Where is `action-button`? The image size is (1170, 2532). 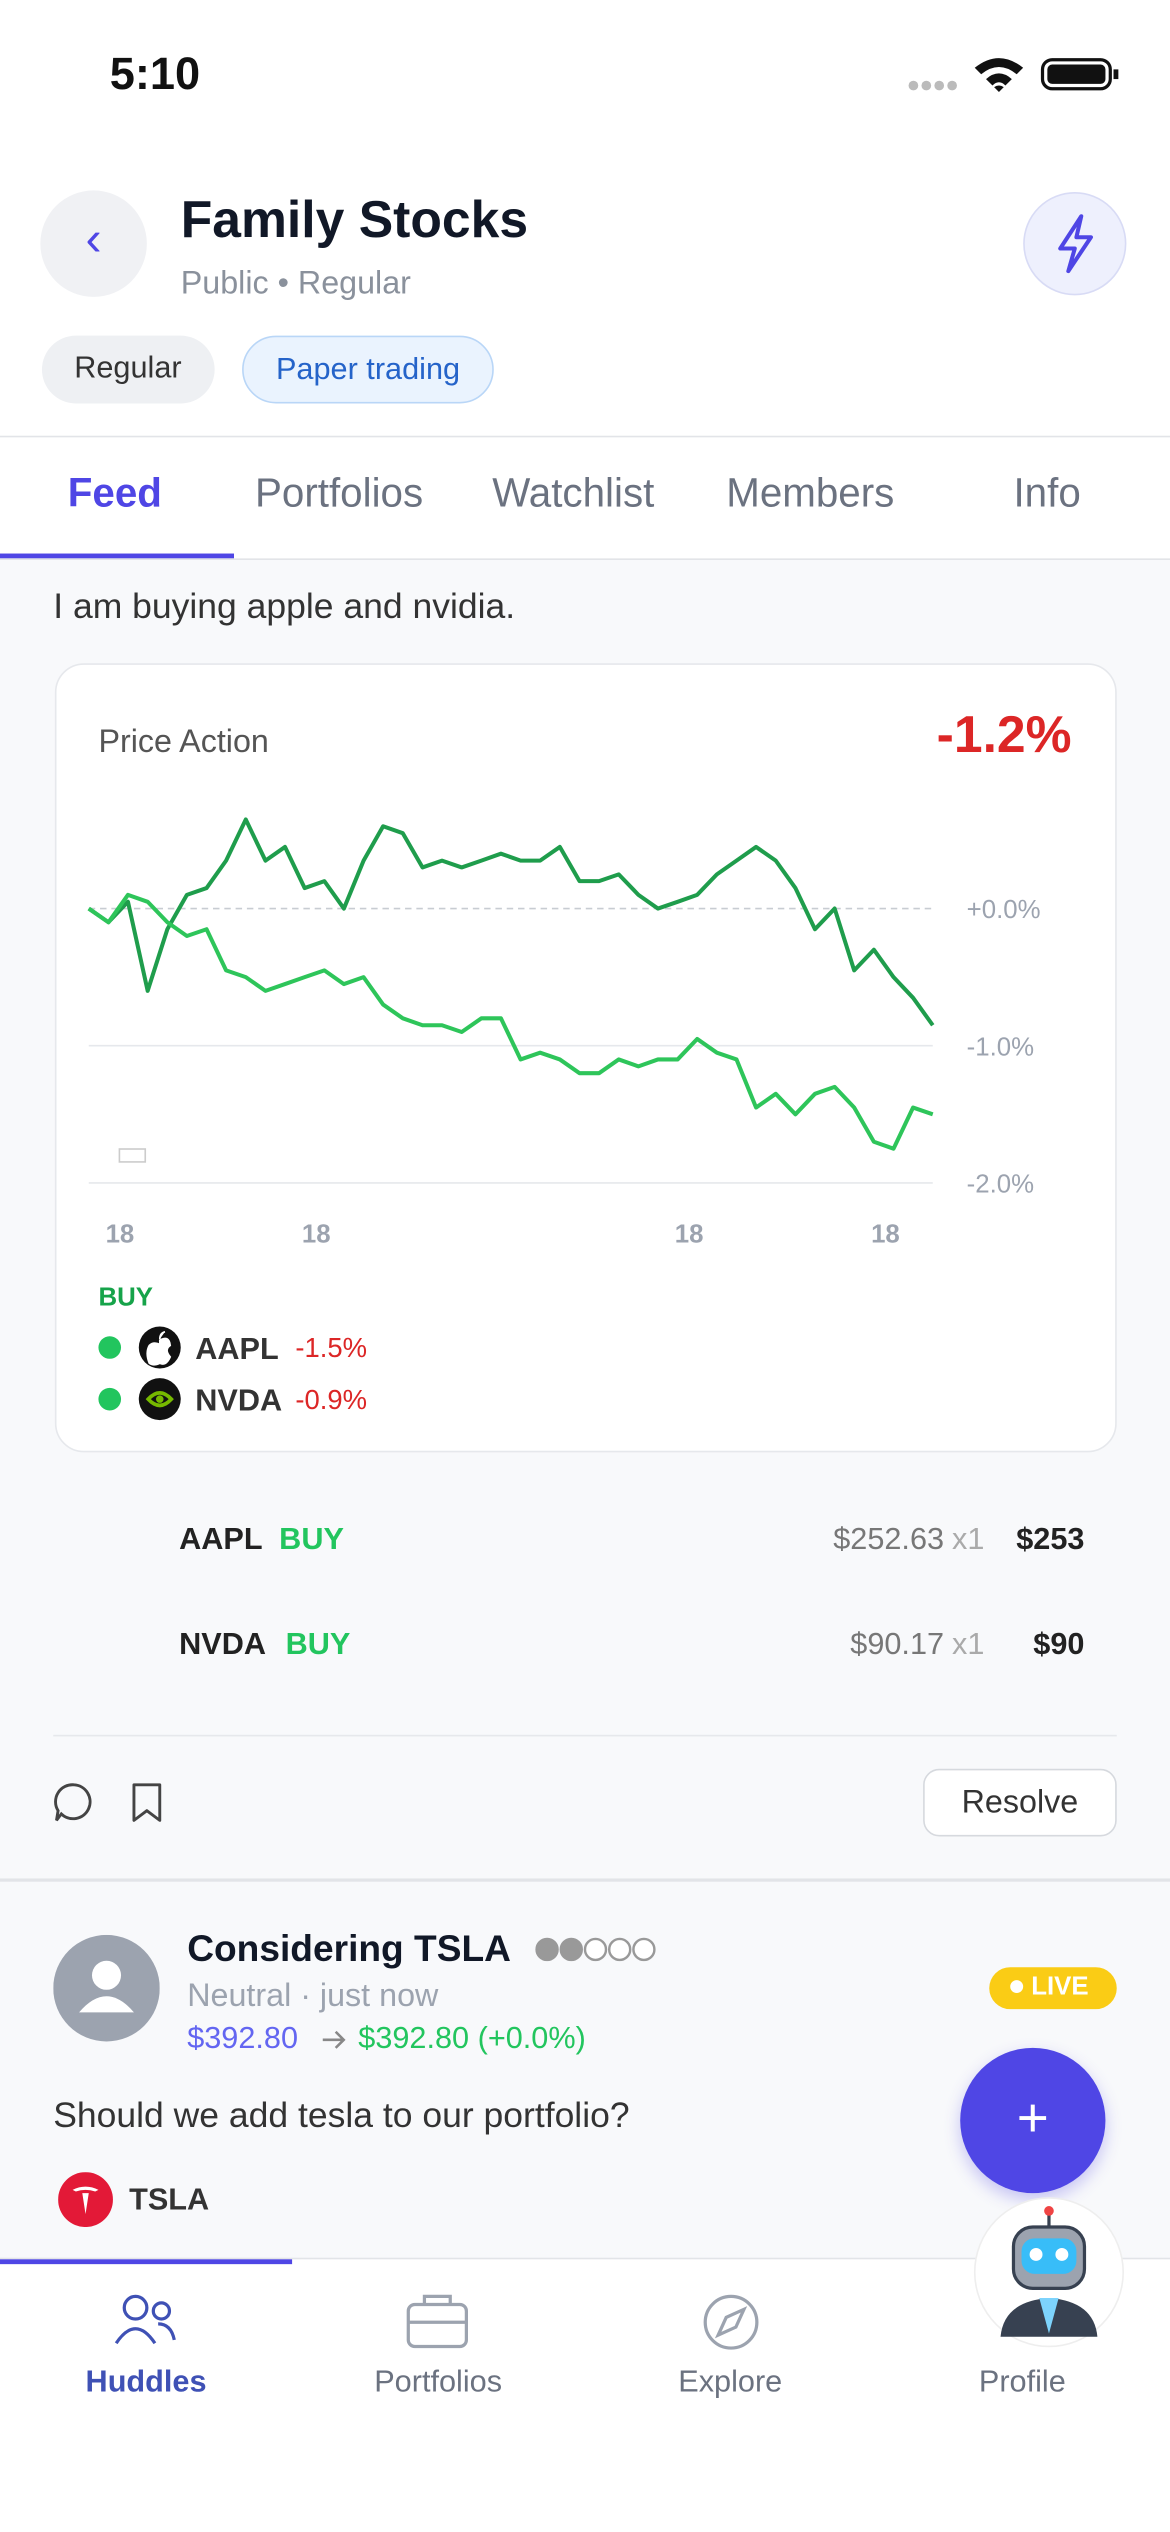
action-button is located at coordinates (1075, 244).